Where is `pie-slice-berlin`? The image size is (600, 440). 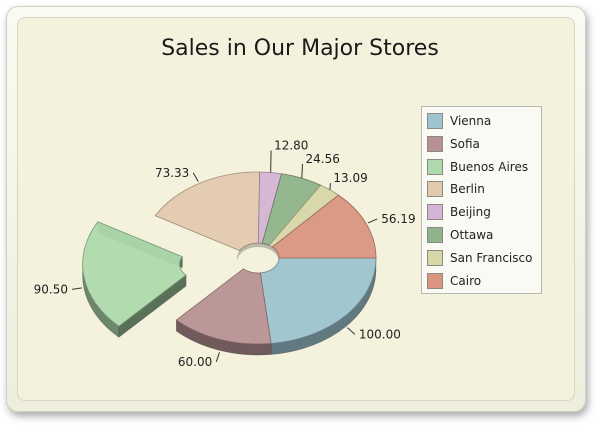
pie-slice-berlin is located at coordinates (207, 211).